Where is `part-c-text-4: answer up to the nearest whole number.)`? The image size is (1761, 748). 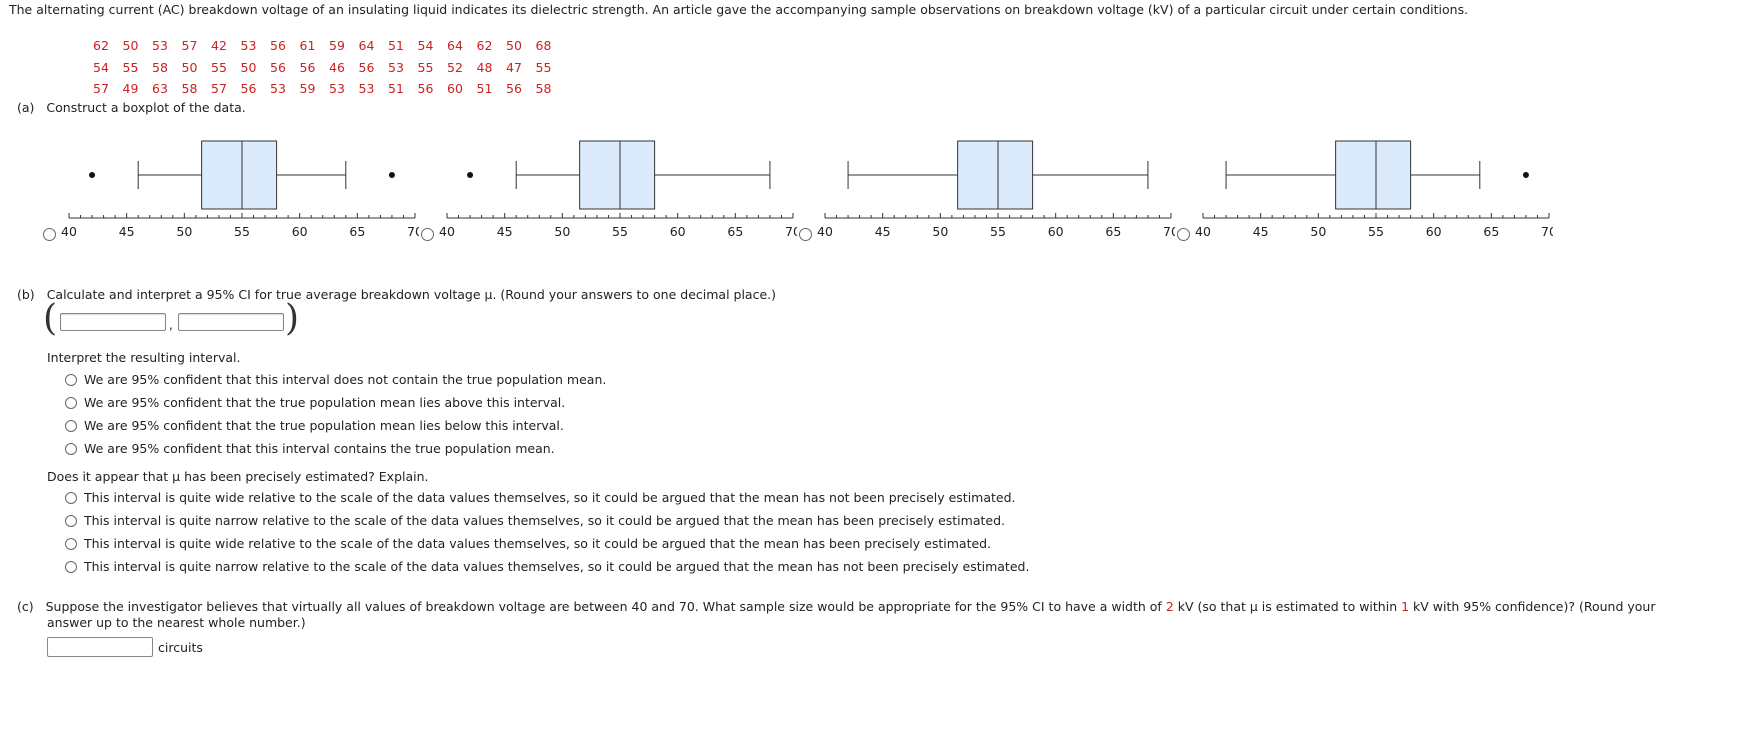 part-c-text-4: answer up to the nearest whole number.) is located at coordinates (176, 622).